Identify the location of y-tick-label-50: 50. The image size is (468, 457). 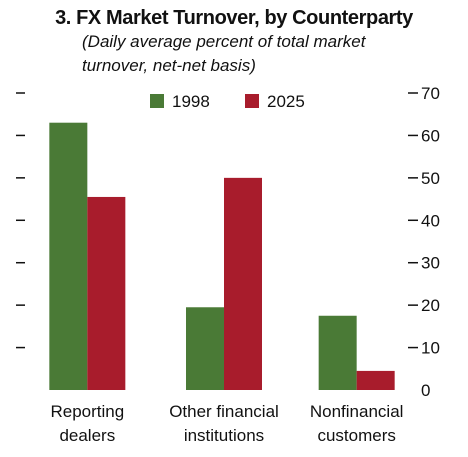
(430, 178).